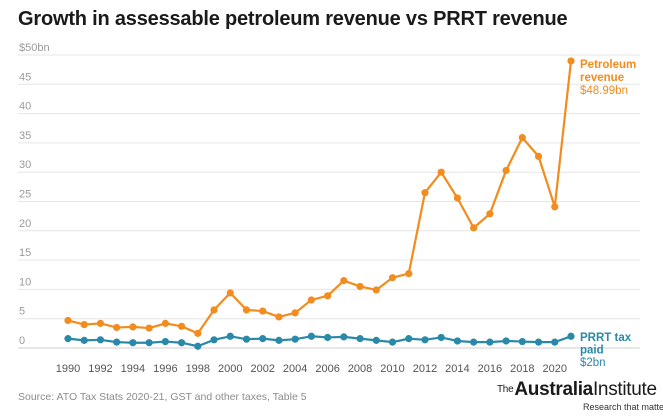 The height and width of the screenshot is (419, 663). I want to click on x-tick-label: 2018, so click(522, 369).